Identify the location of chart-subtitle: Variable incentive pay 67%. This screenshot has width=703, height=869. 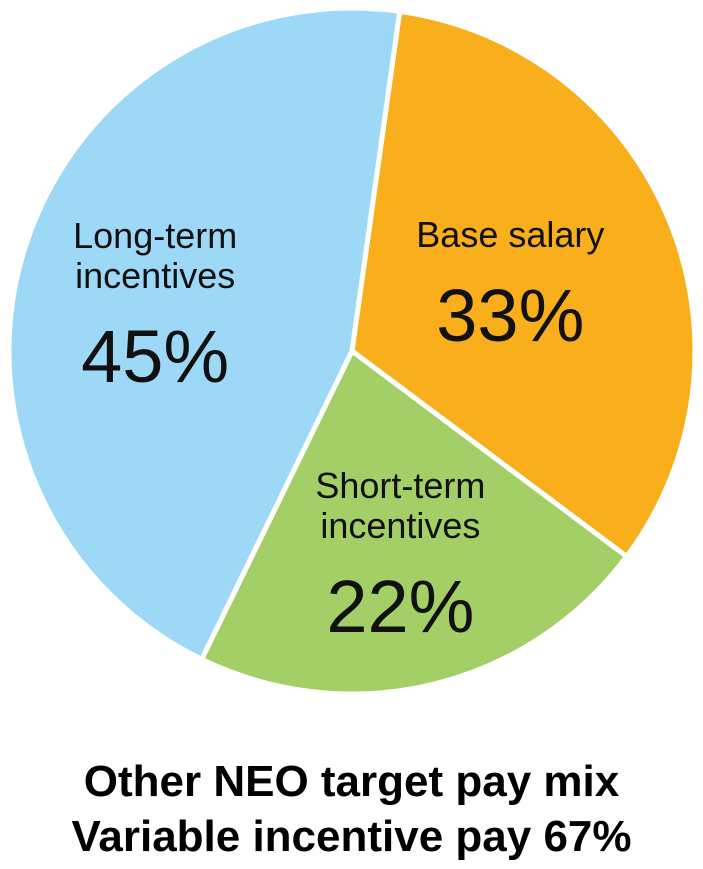
(351, 836).